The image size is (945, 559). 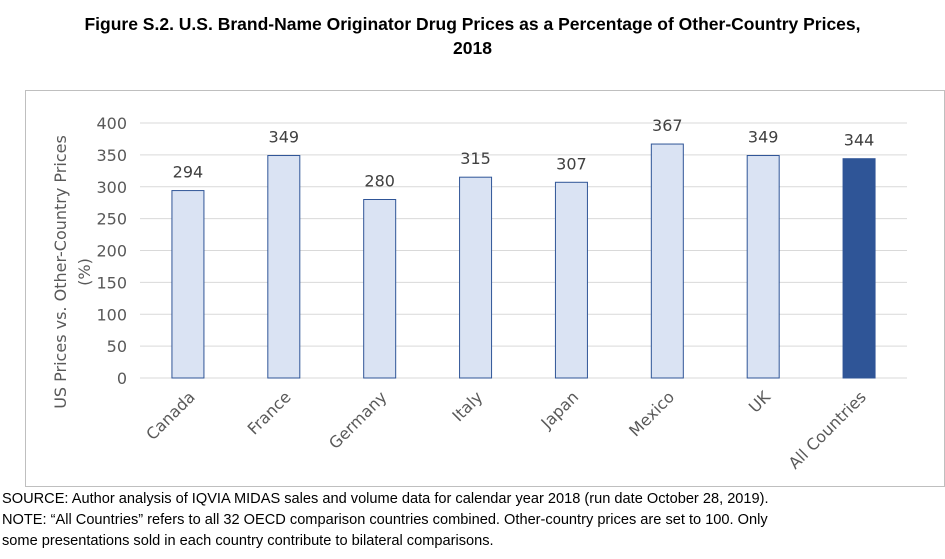 I want to click on x-tick-label: Mexico, so click(x=651, y=413).